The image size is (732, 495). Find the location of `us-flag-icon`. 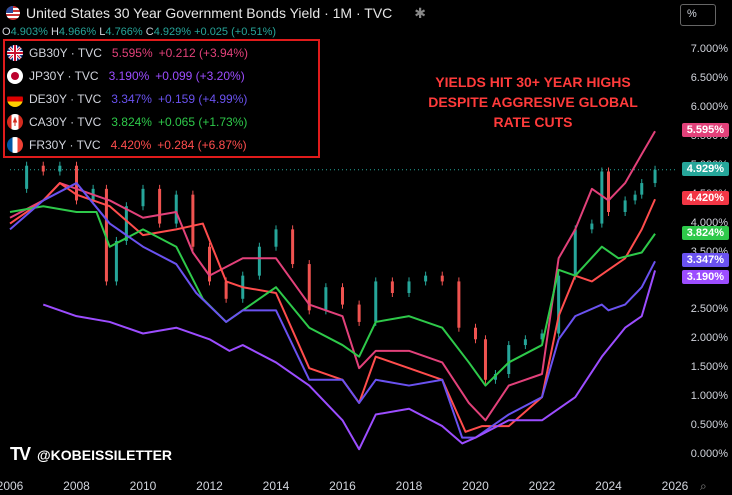

us-flag-icon is located at coordinates (13, 13).